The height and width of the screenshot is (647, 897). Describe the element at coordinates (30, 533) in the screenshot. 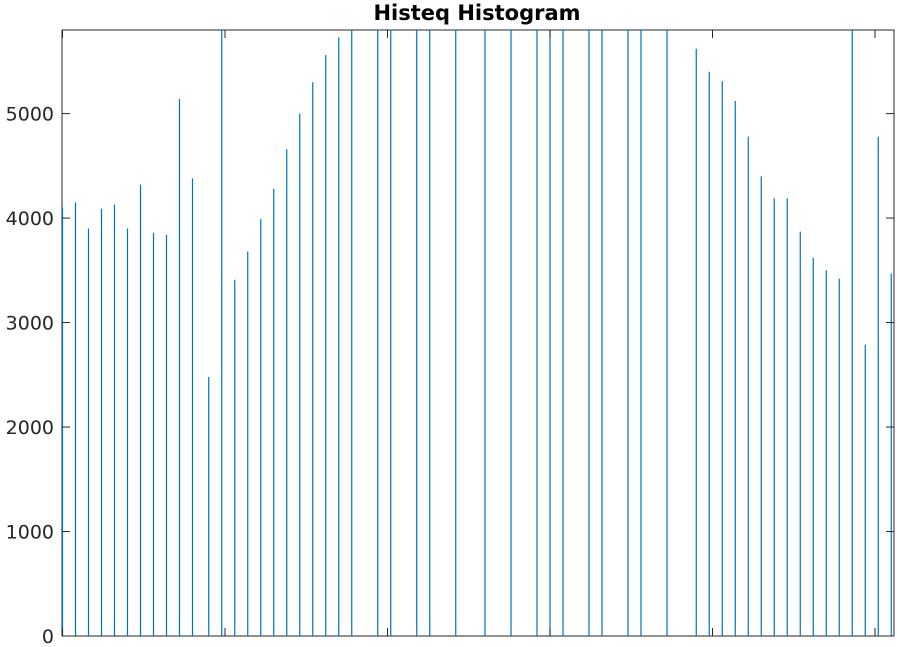

I see `y-tick-label: 1000` at that location.